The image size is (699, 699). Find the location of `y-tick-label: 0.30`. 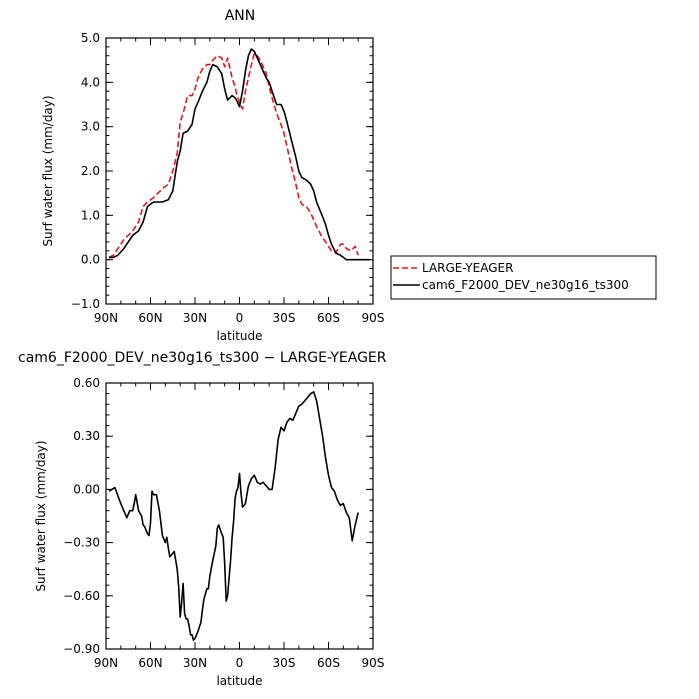

y-tick-label: 0.30 is located at coordinates (86, 436).